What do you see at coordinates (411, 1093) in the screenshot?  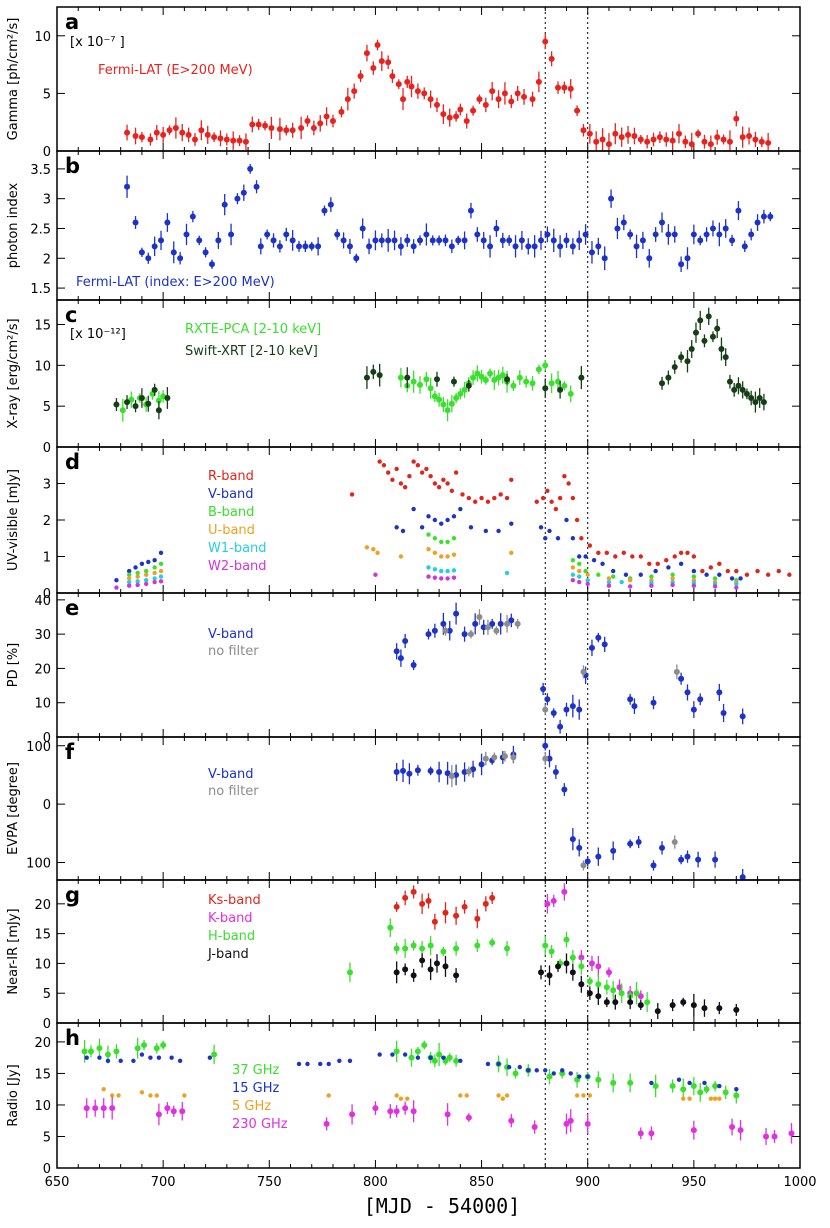 I see `series-5-ghz` at bounding box center [411, 1093].